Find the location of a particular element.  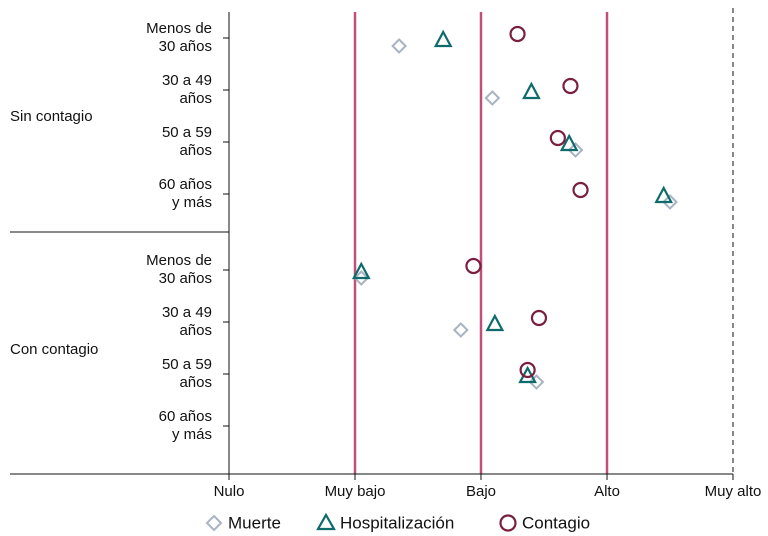

x-tick-label: Muy bajo is located at coordinates (355, 491).